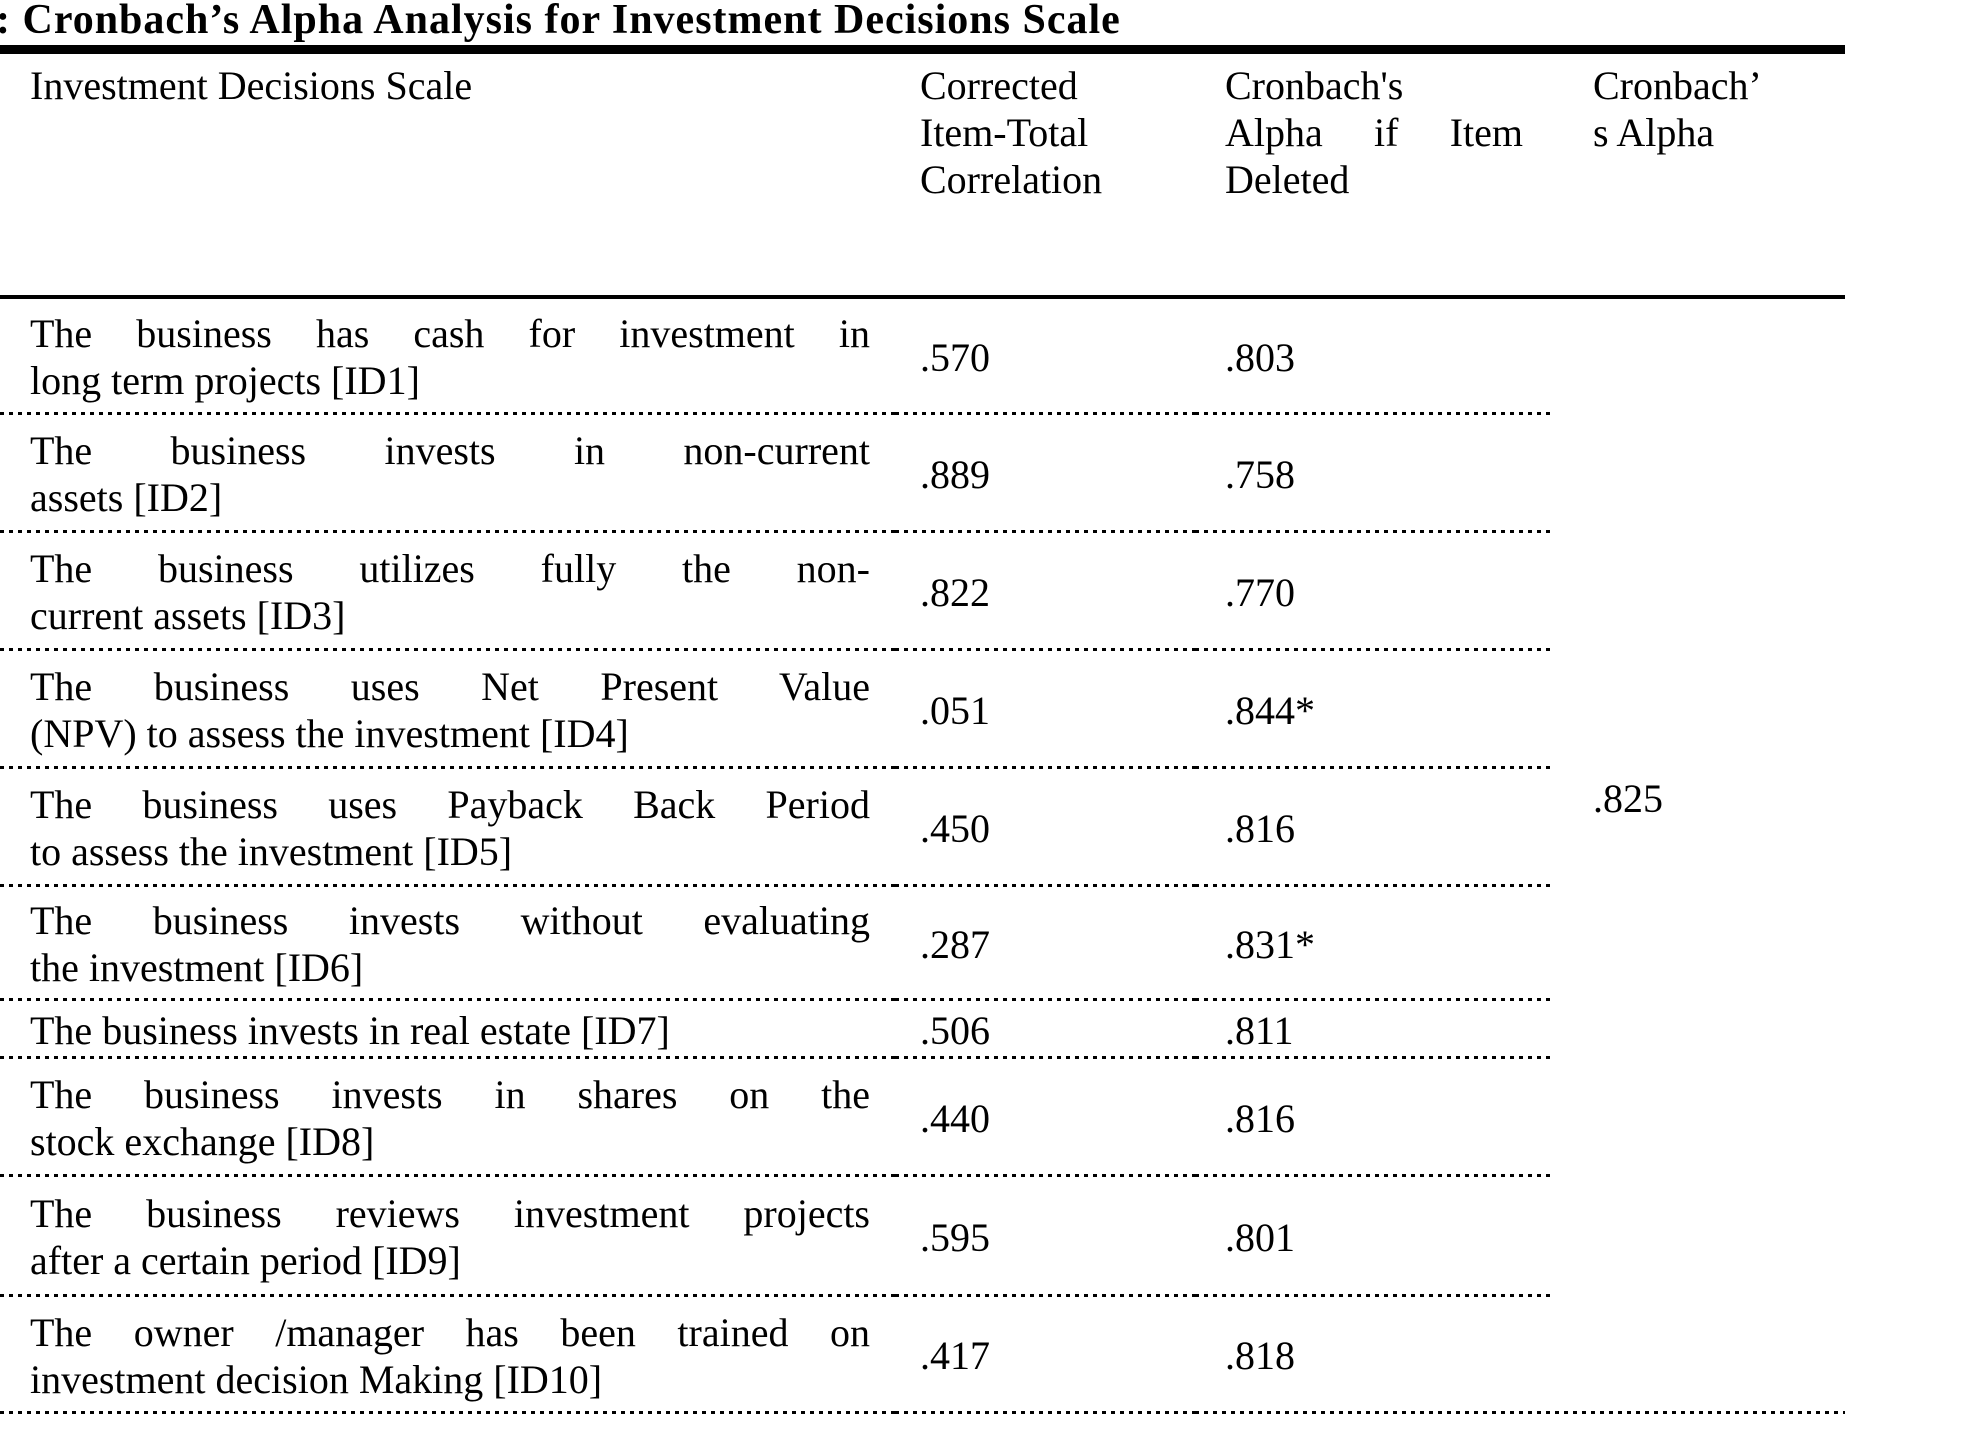  I want to click on header-text-line: Cronbach's, so click(1314, 85).